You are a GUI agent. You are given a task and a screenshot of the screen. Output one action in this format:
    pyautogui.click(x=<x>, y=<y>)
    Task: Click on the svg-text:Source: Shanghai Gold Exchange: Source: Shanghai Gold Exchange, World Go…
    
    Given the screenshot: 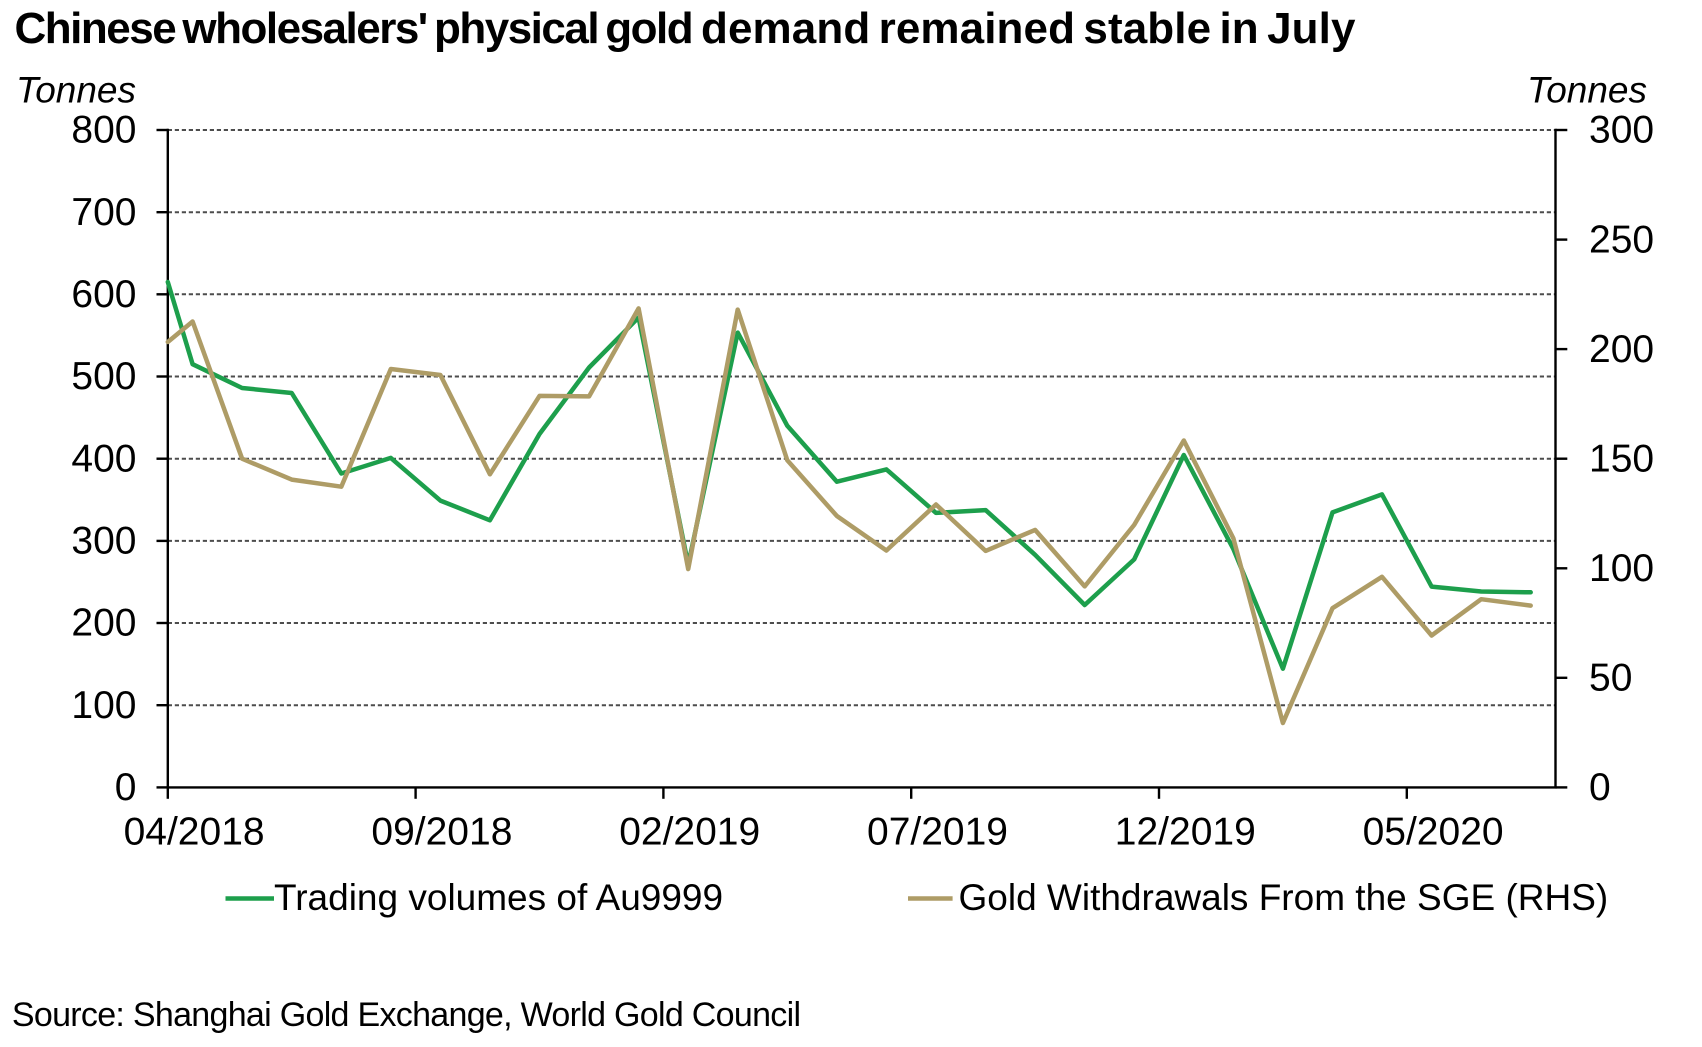 What is the action you would take?
    pyautogui.click(x=406, y=1015)
    